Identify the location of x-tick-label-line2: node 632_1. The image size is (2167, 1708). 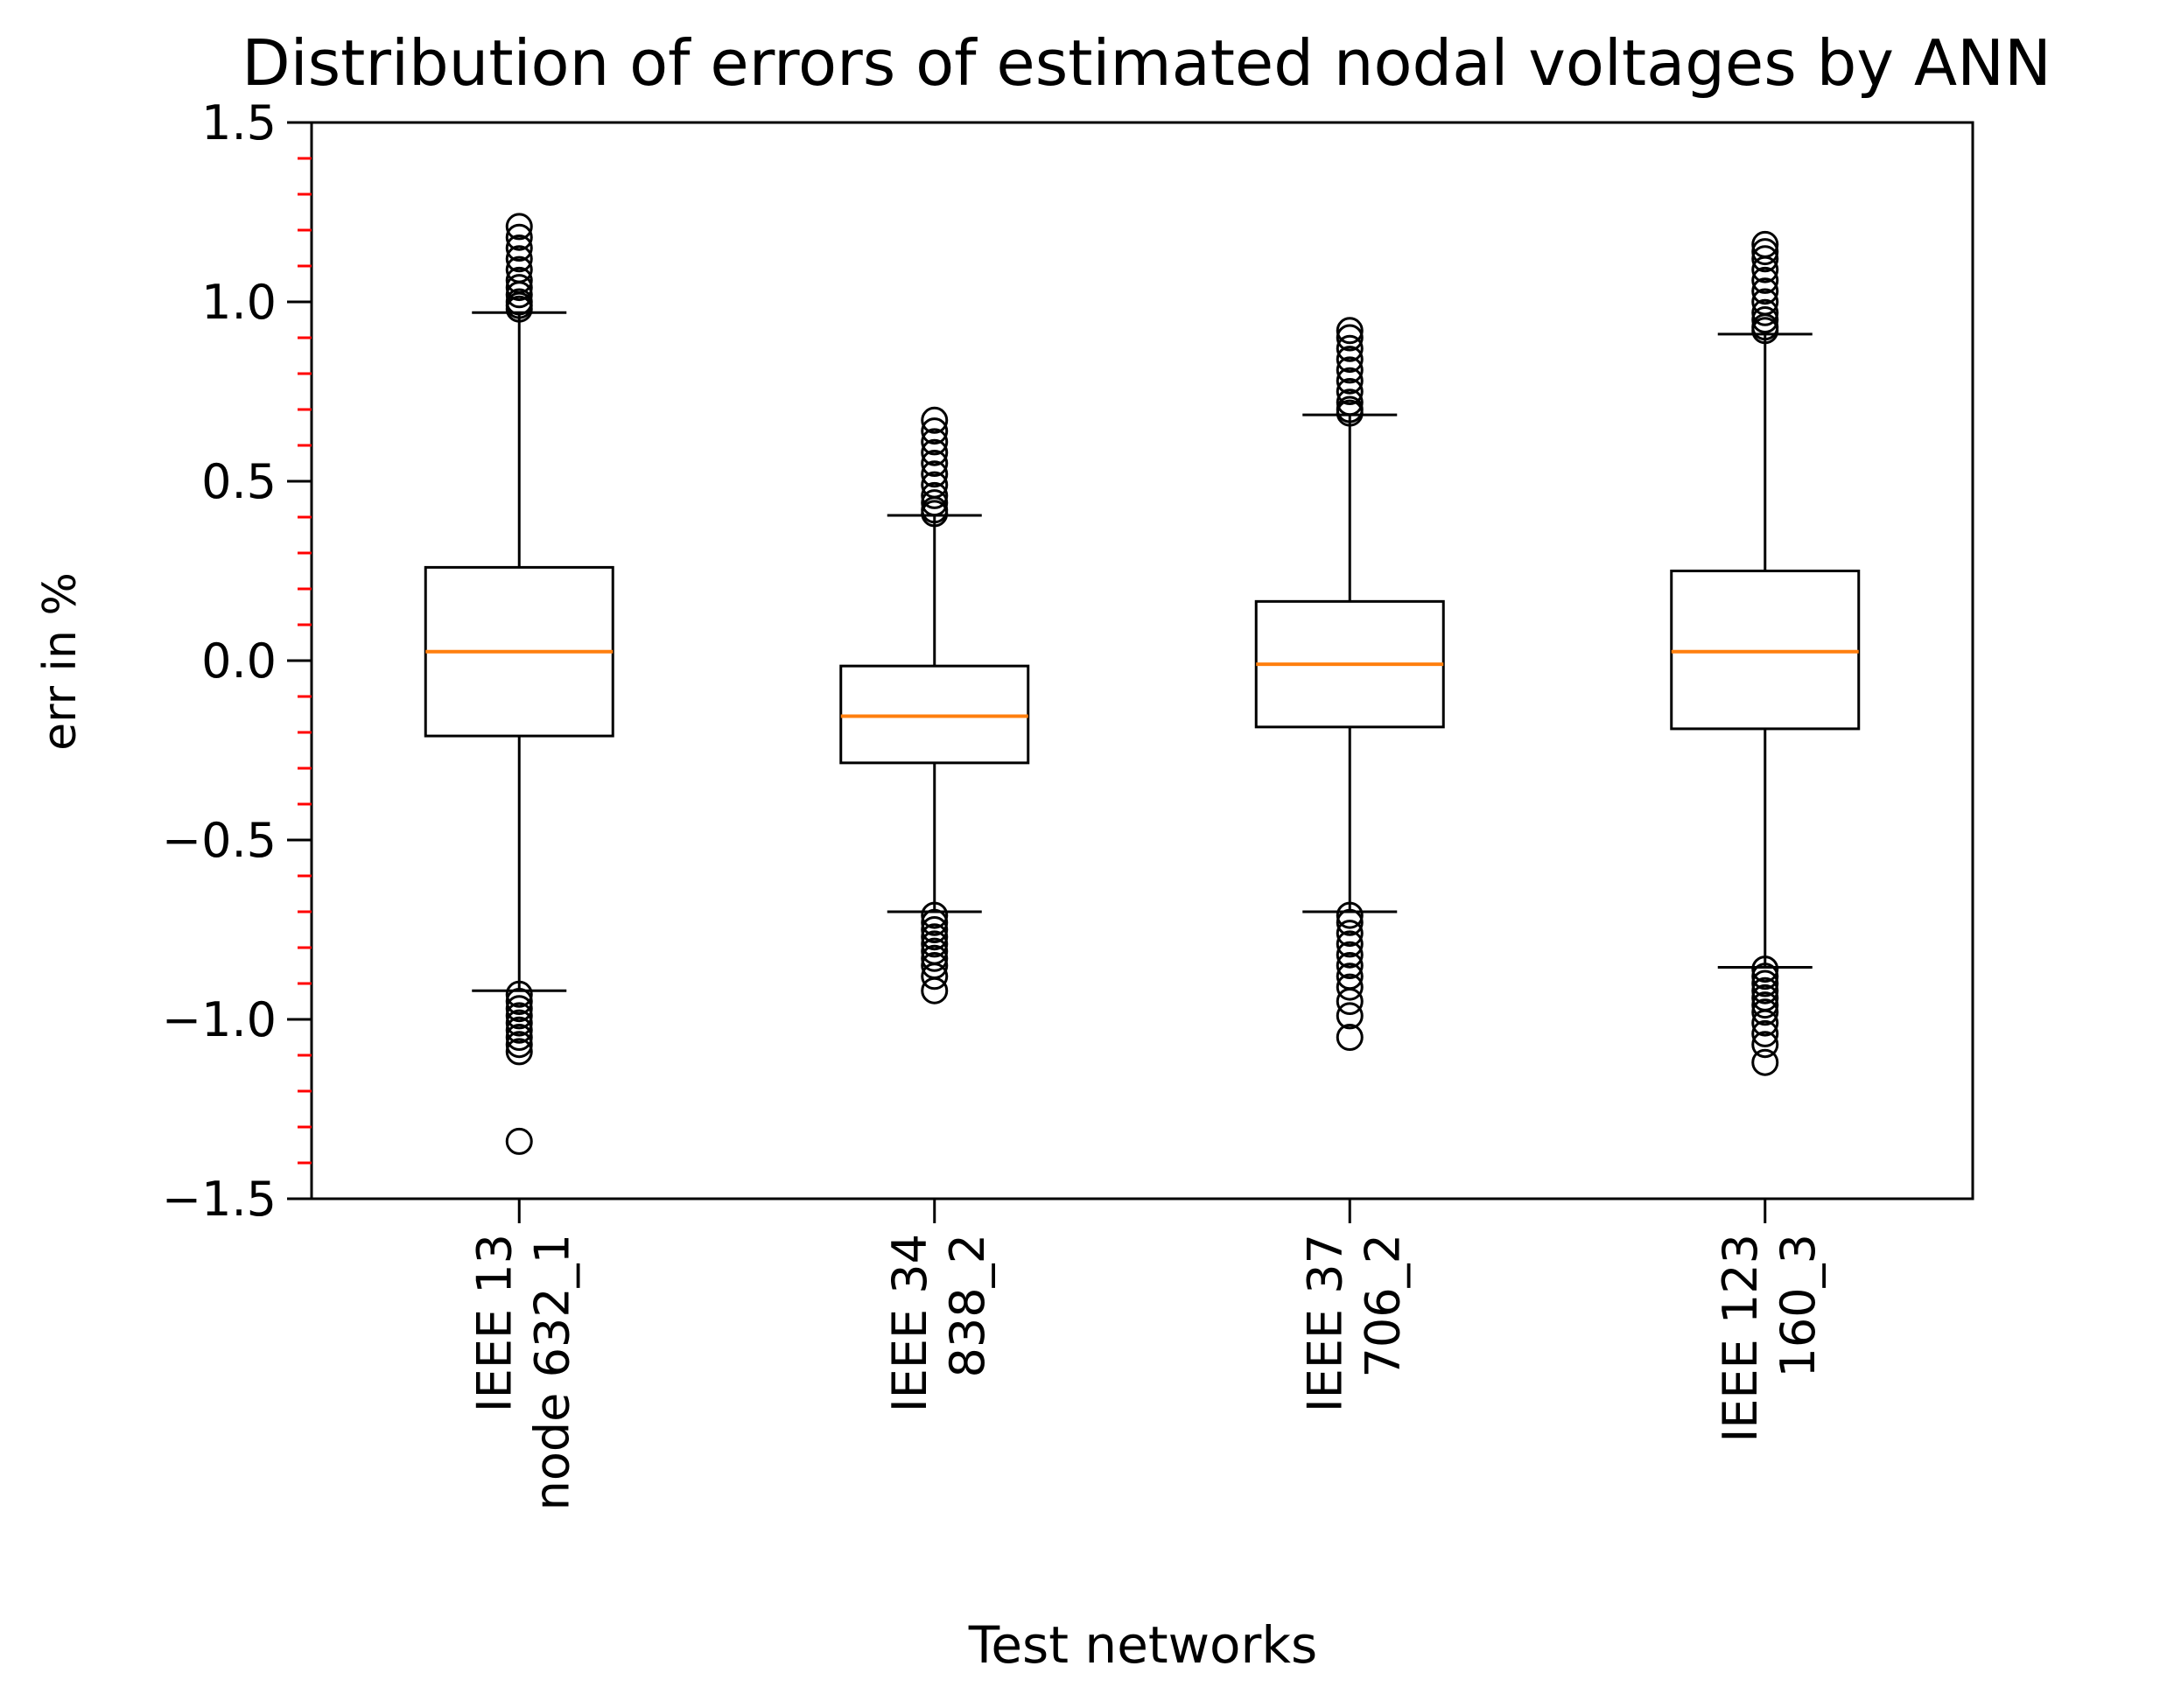
(551, 1372).